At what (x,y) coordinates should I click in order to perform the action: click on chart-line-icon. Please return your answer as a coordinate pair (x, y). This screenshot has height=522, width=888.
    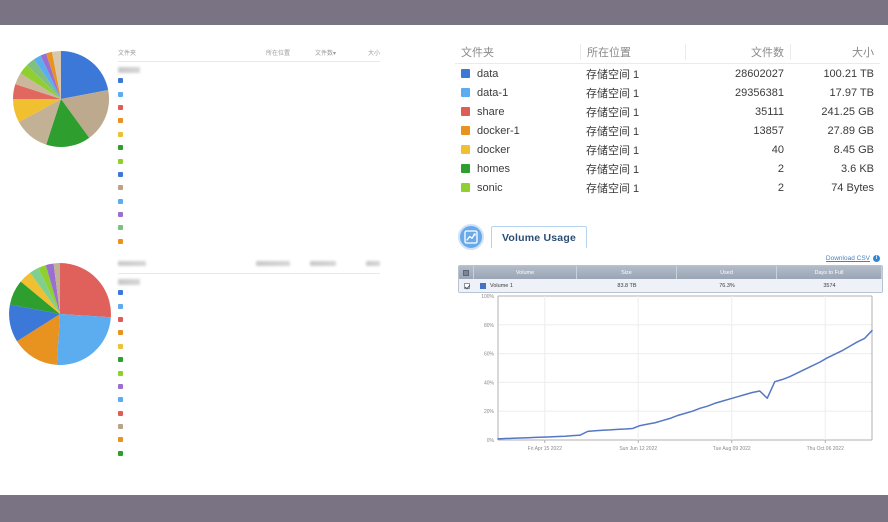
    Looking at the image, I should click on (471, 237).